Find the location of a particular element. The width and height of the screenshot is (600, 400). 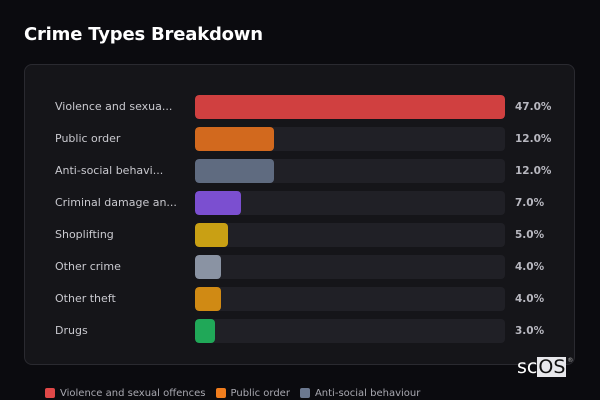

legend-label: Violence and sexual offences is located at coordinates (133, 393).